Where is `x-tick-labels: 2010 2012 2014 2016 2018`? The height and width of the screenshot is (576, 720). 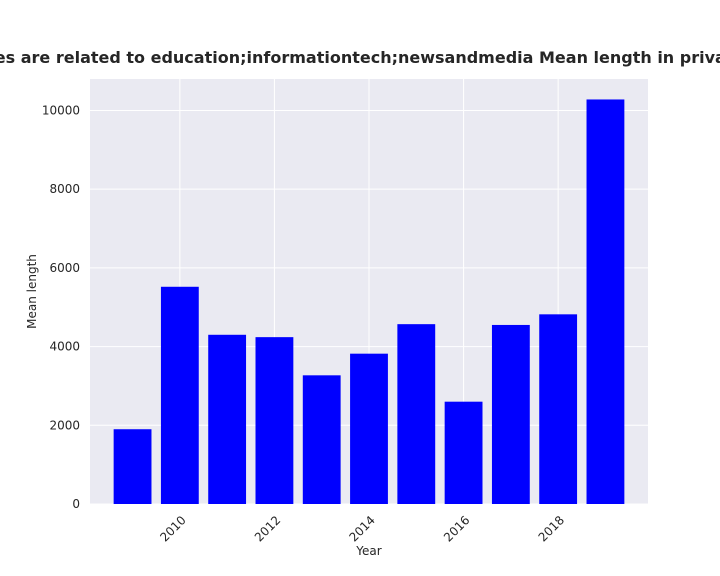
x-tick-labels: 2010 2012 2014 2016 2018 is located at coordinates (362, 528).